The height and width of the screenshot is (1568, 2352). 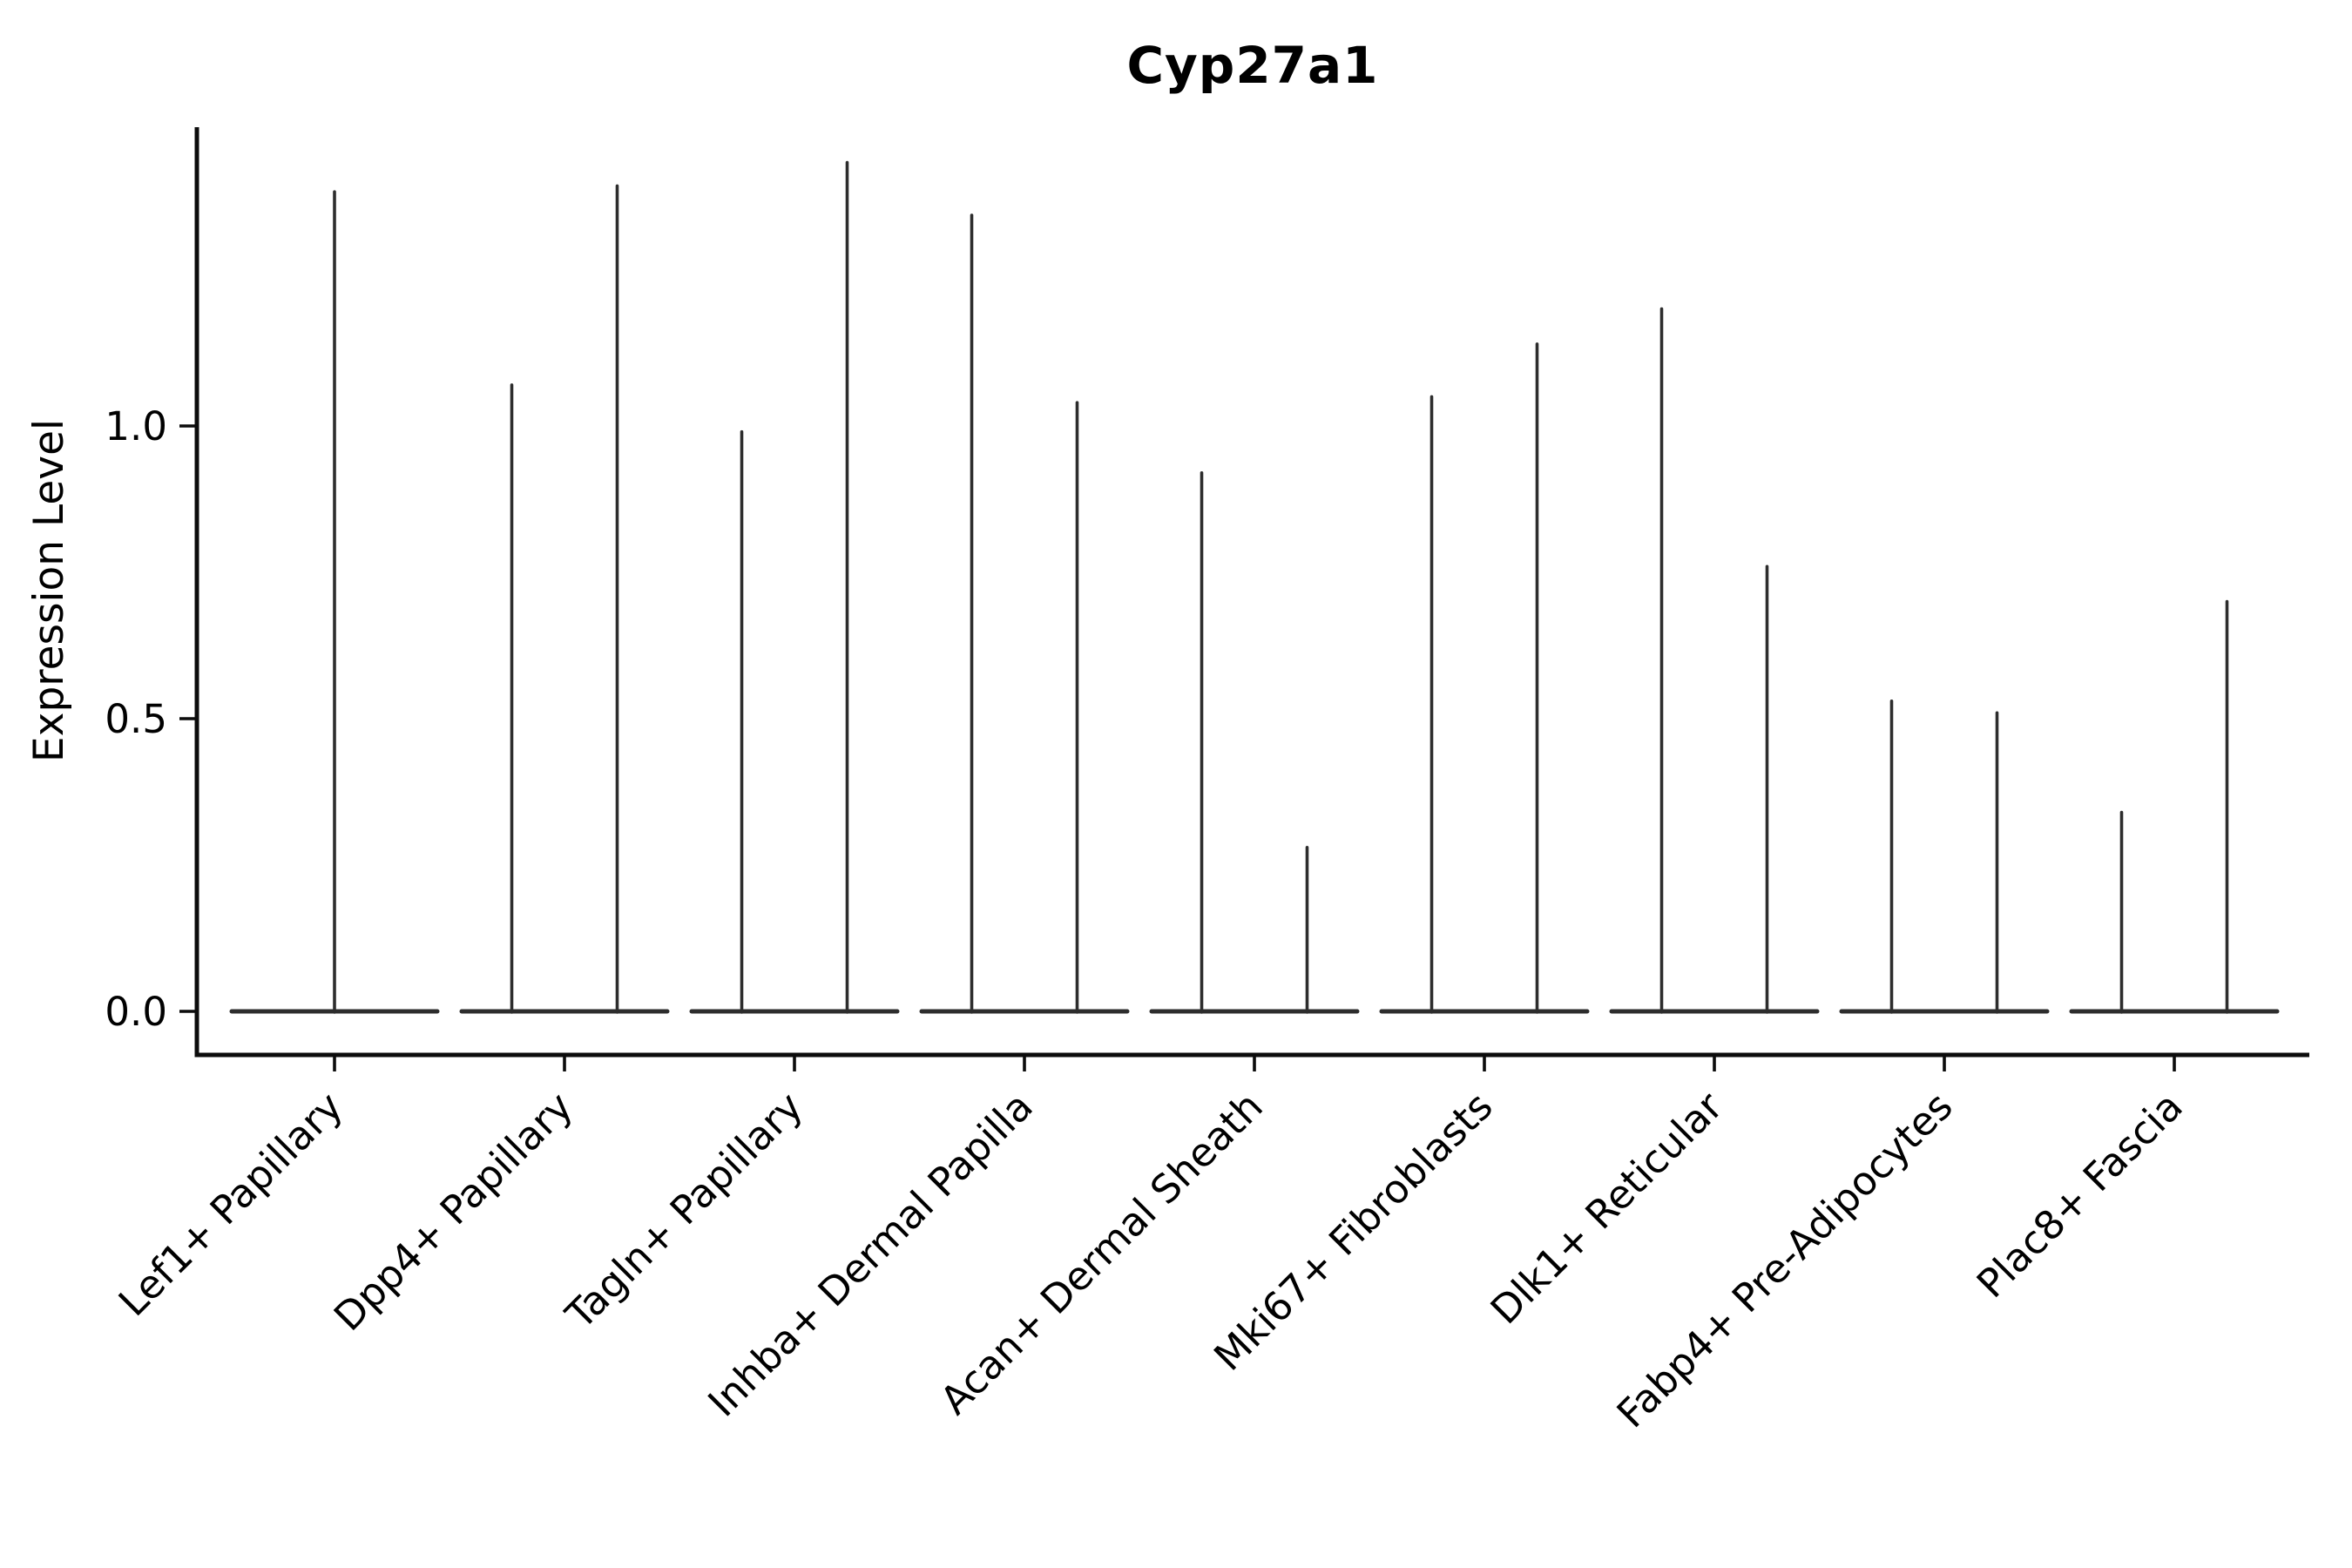 What do you see at coordinates (453, 1211) in the screenshot?
I see `x-tick-label: Dpp4+ Papillary` at bounding box center [453, 1211].